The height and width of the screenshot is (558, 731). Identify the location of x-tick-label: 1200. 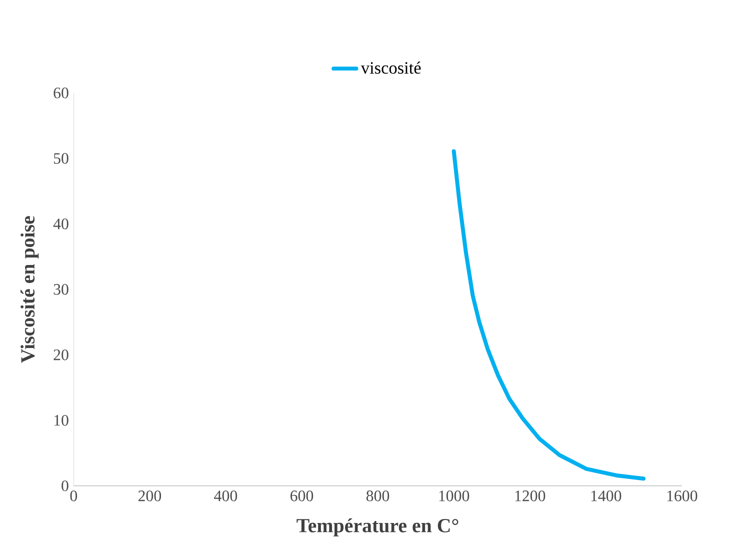
(530, 496).